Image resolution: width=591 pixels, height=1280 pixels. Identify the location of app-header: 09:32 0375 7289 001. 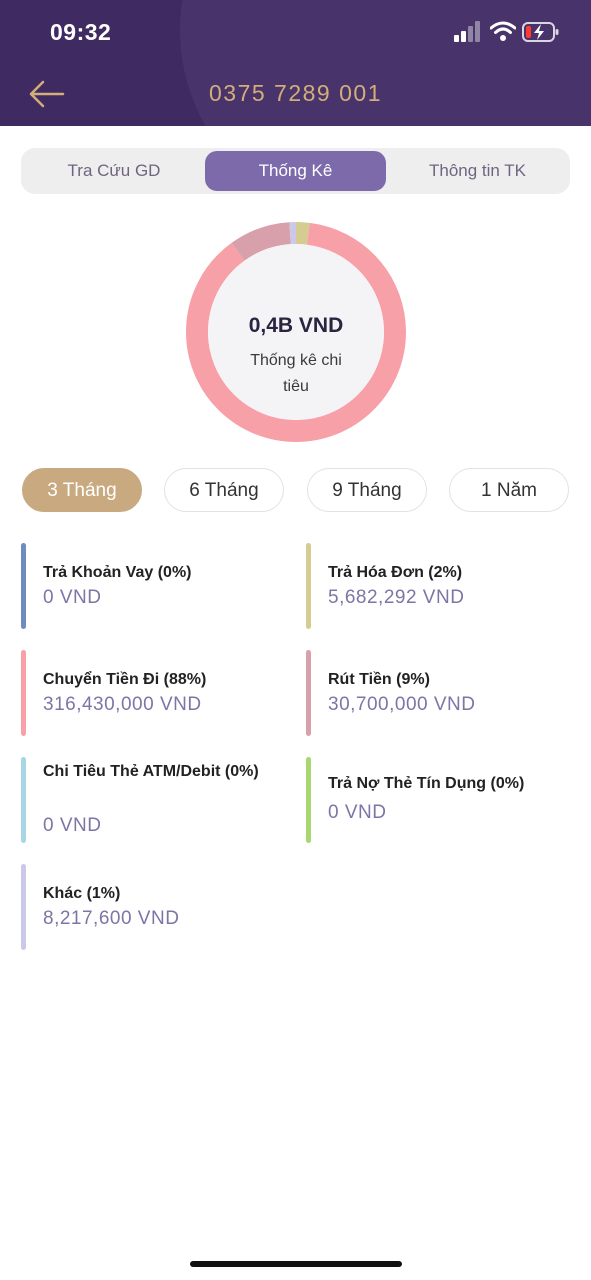
(295, 63).